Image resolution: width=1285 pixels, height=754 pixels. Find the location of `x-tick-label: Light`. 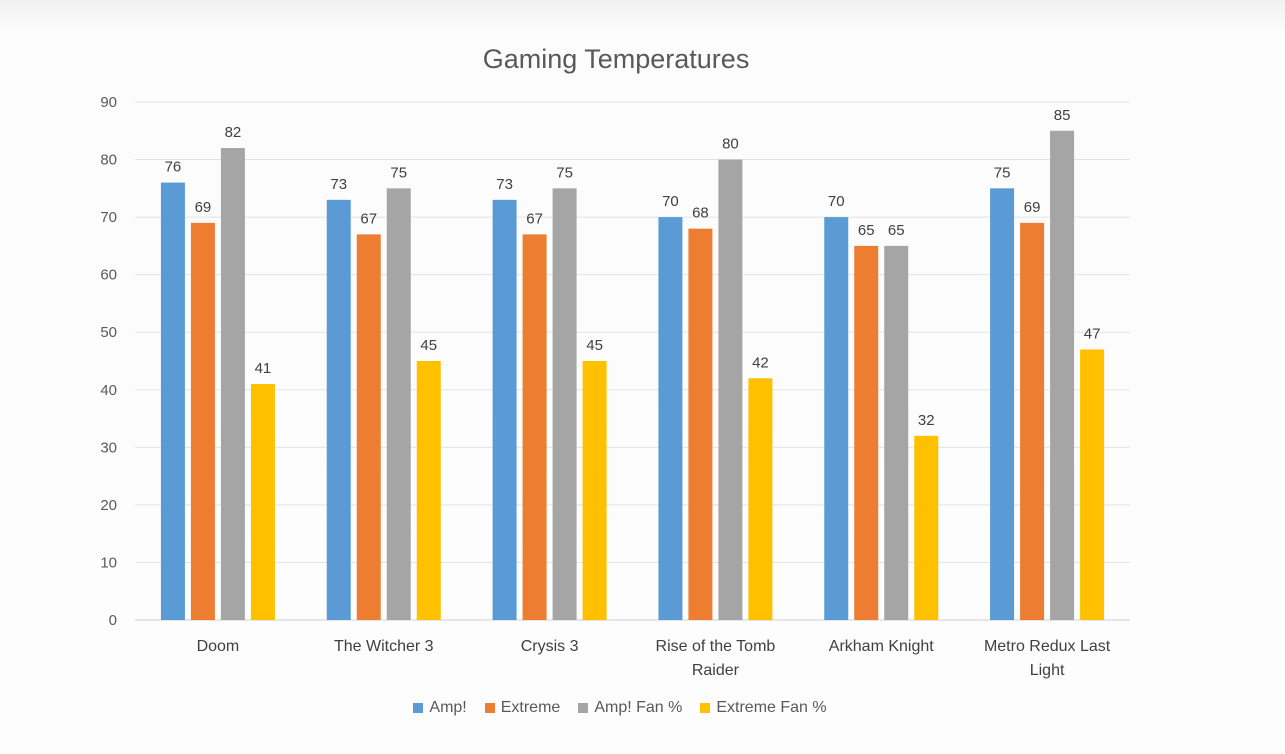

x-tick-label: Light is located at coordinates (1047, 670).